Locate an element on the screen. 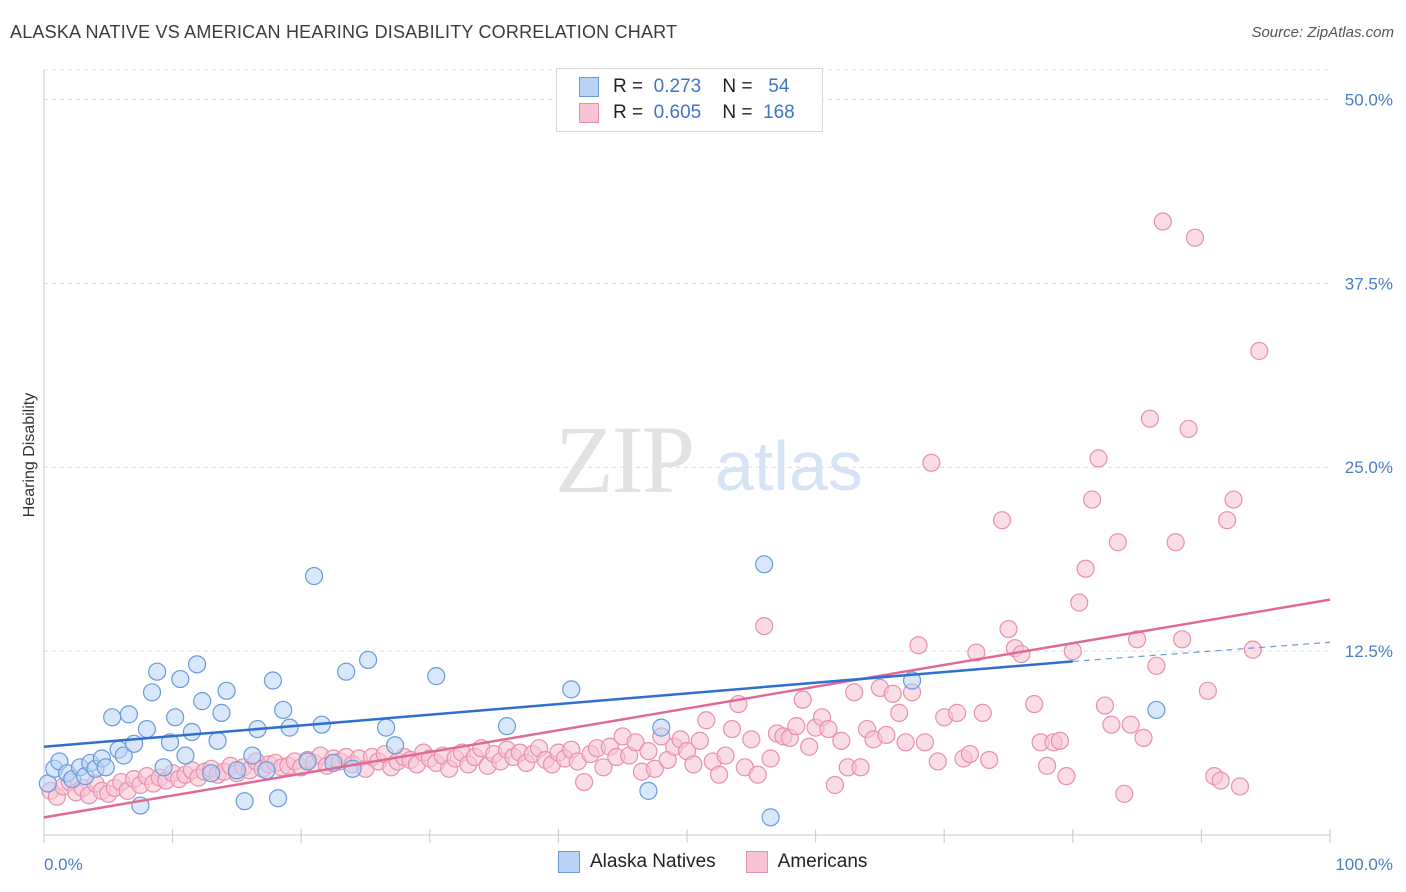 This screenshot has height=892, width=1406. r-value: 0.273 is located at coordinates (677, 86).